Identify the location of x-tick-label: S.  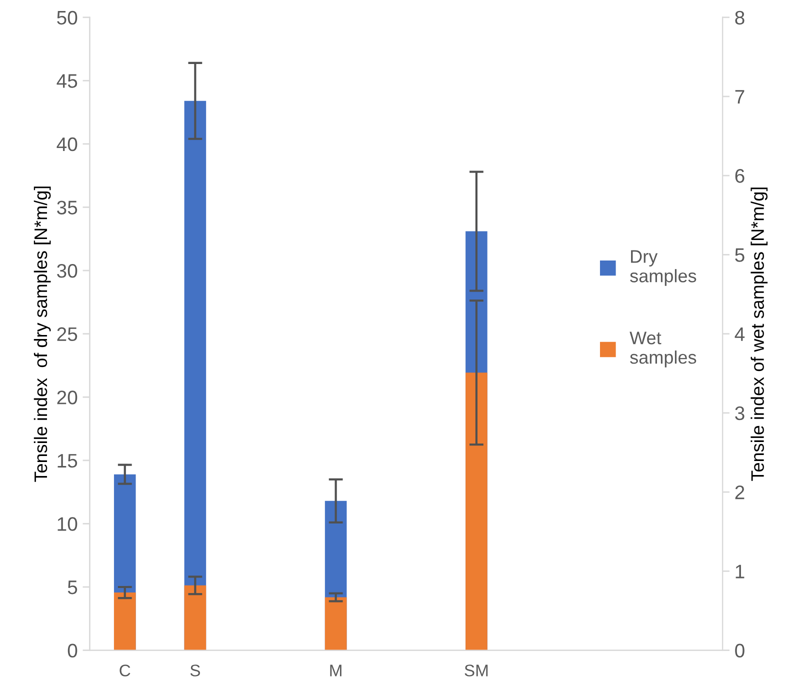
(195, 670).